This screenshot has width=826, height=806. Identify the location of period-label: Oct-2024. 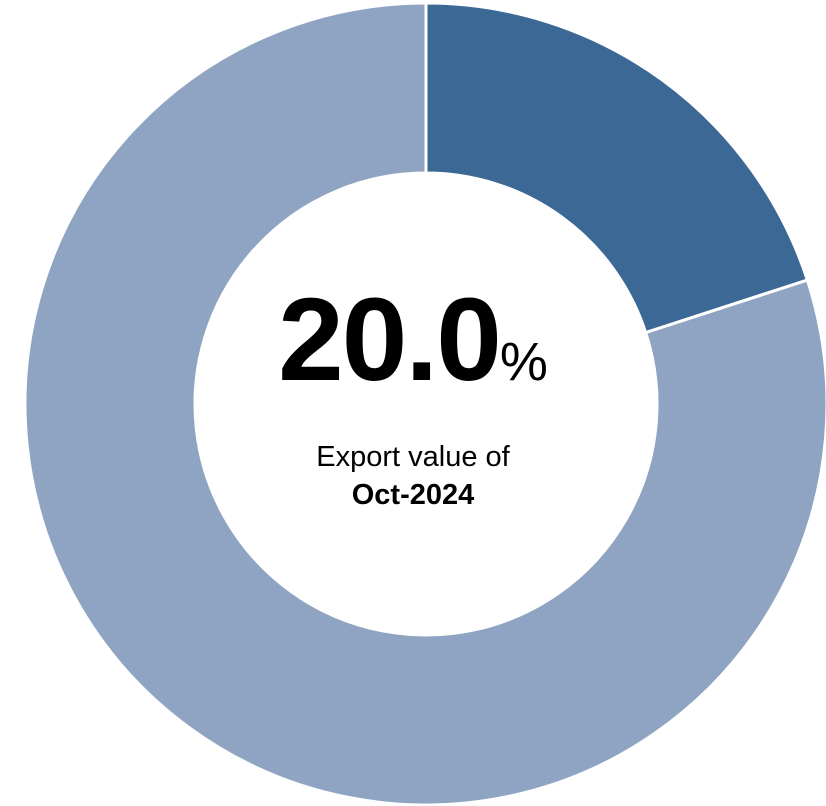
(413, 495).